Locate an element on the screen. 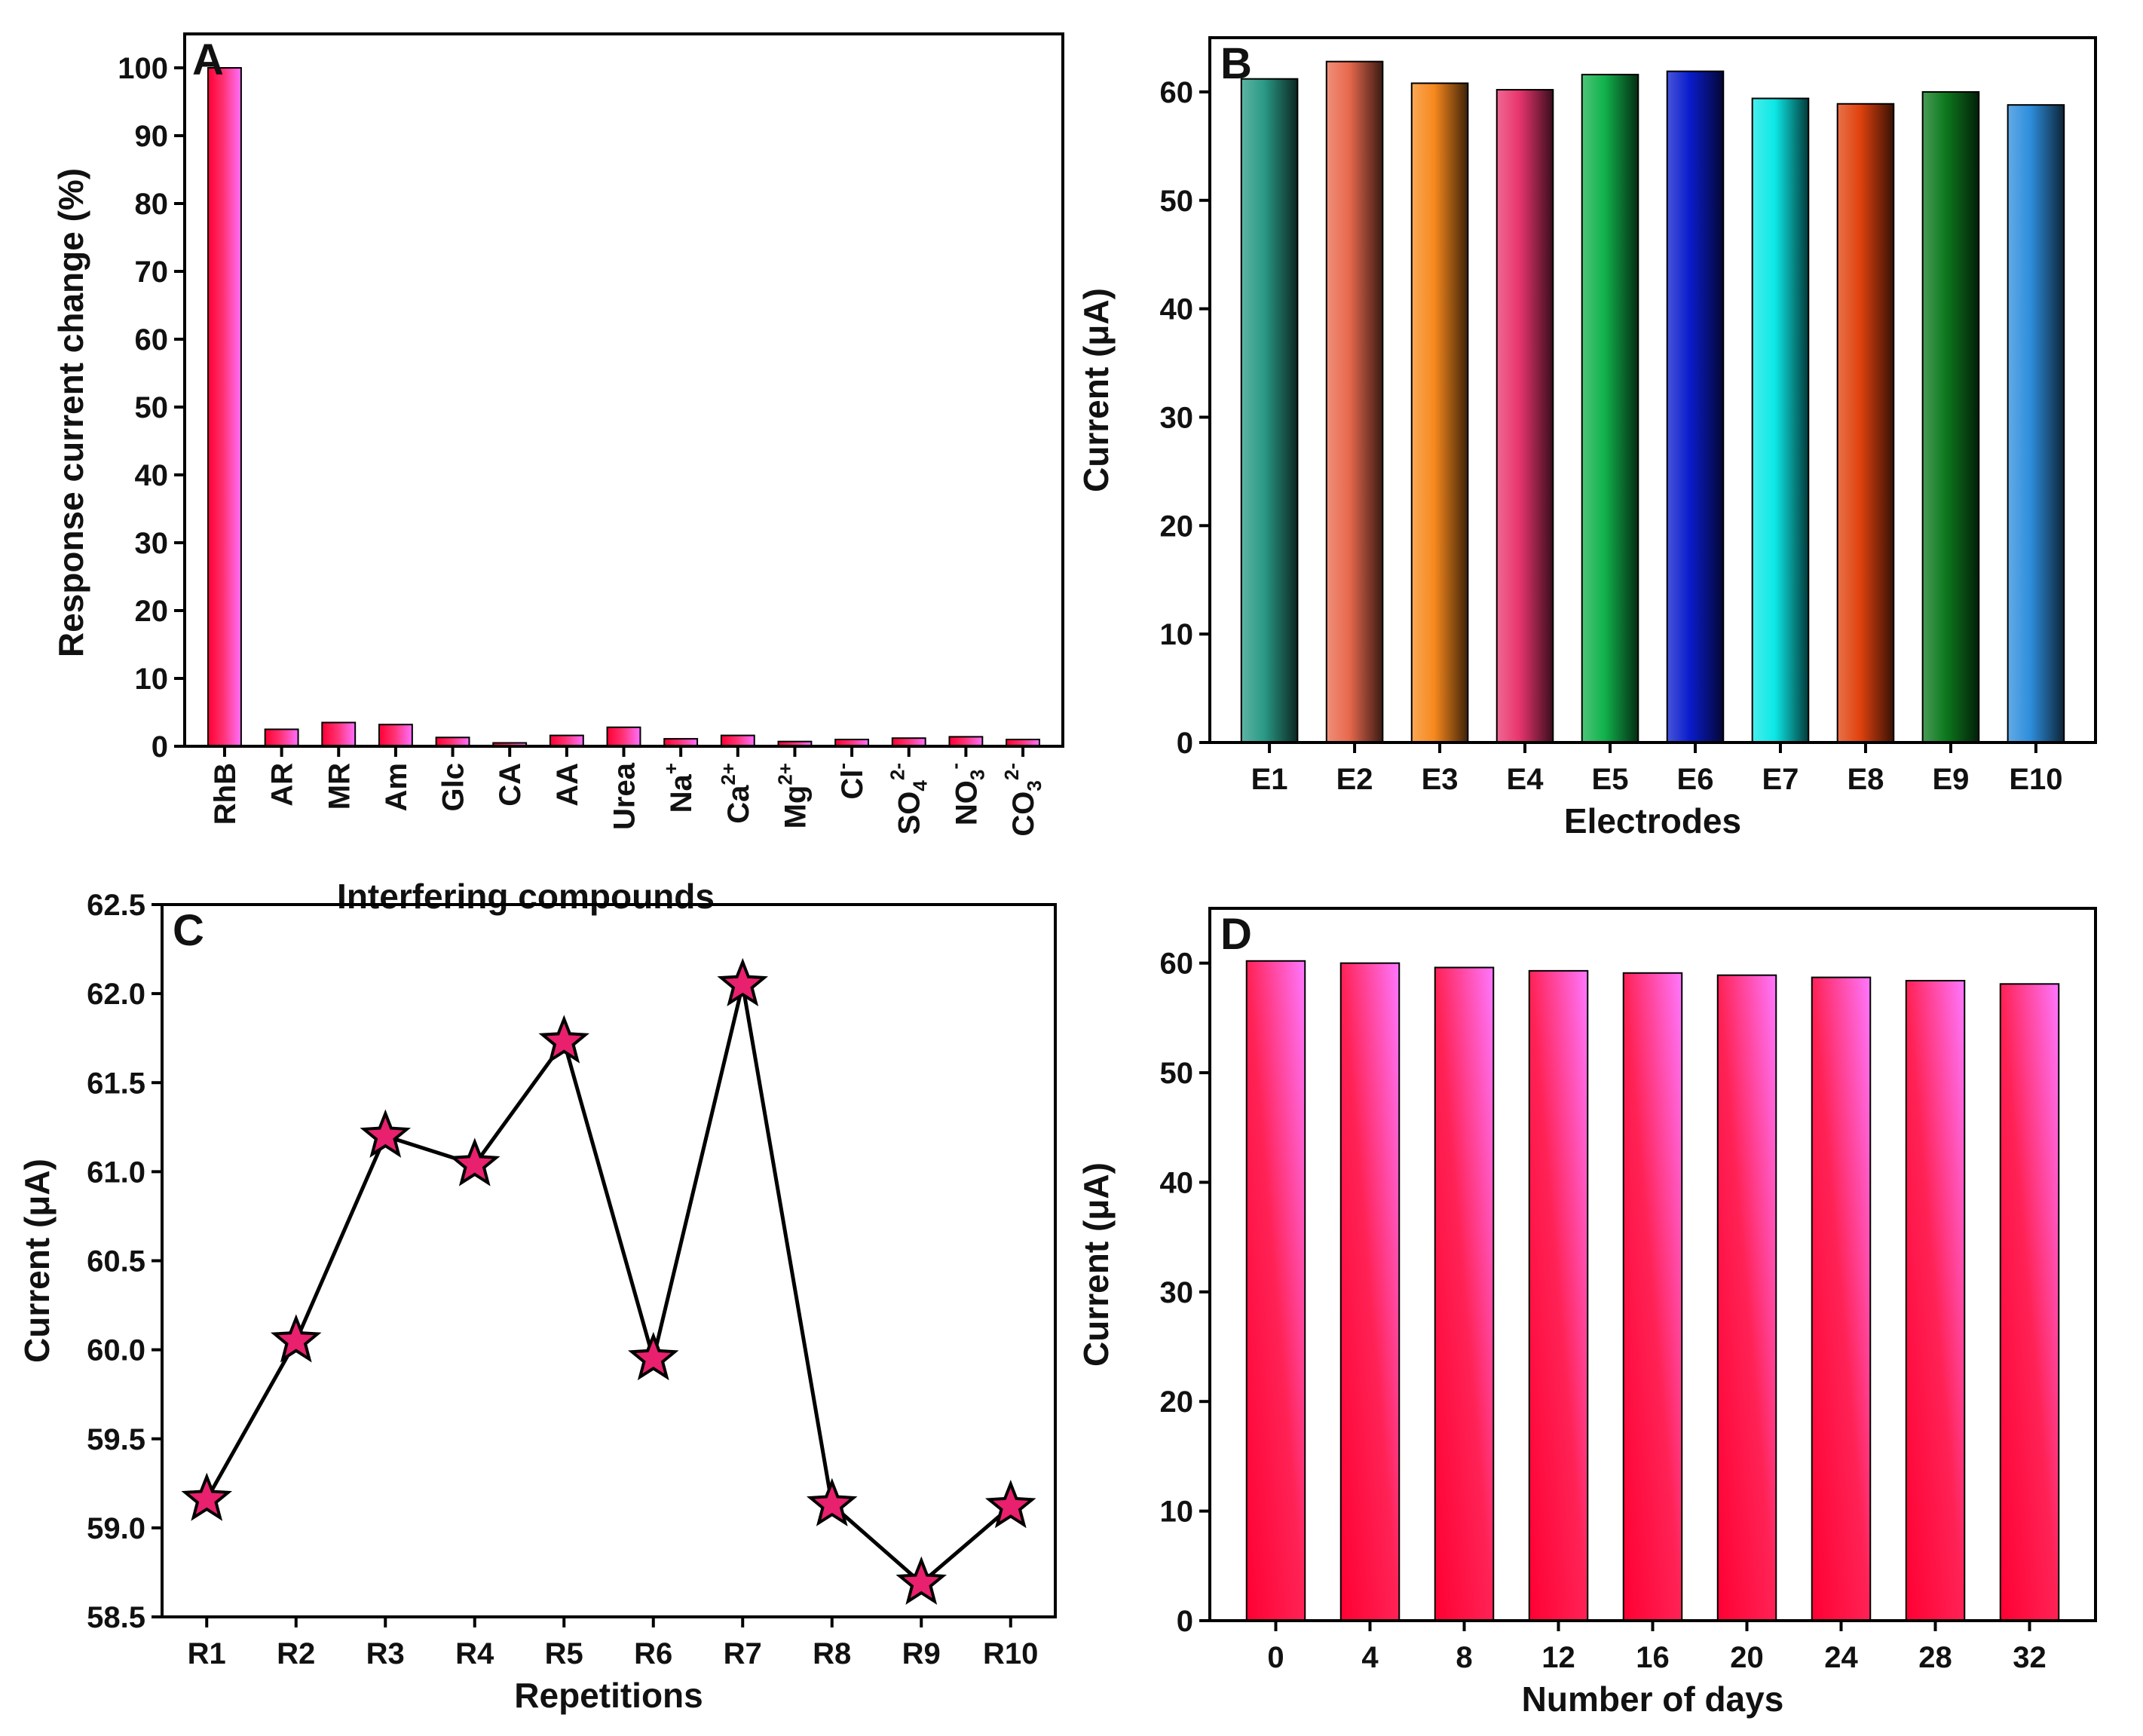 The height and width of the screenshot is (1736, 2143). x-tick-label: R3 is located at coordinates (385, 1654).